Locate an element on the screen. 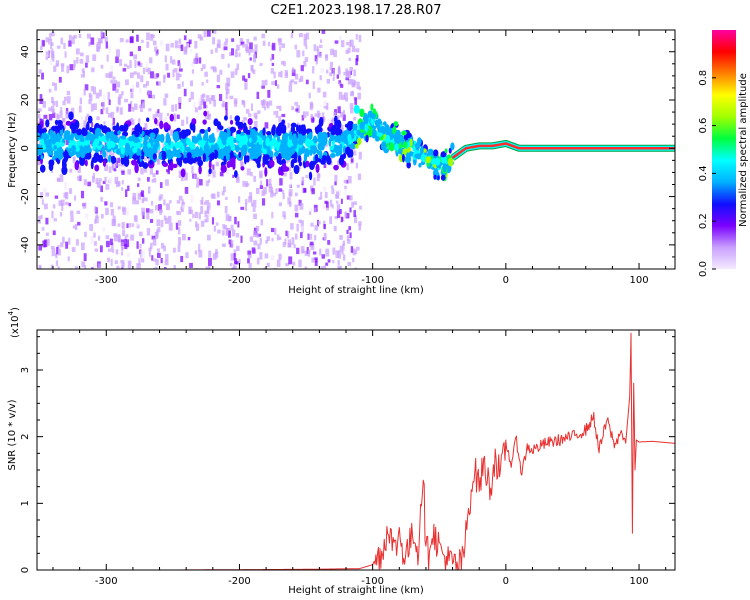 The height and width of the screenshot is (600, 750). spectrogram-y-tick-label: 20 is located at coordinates (25, 100).